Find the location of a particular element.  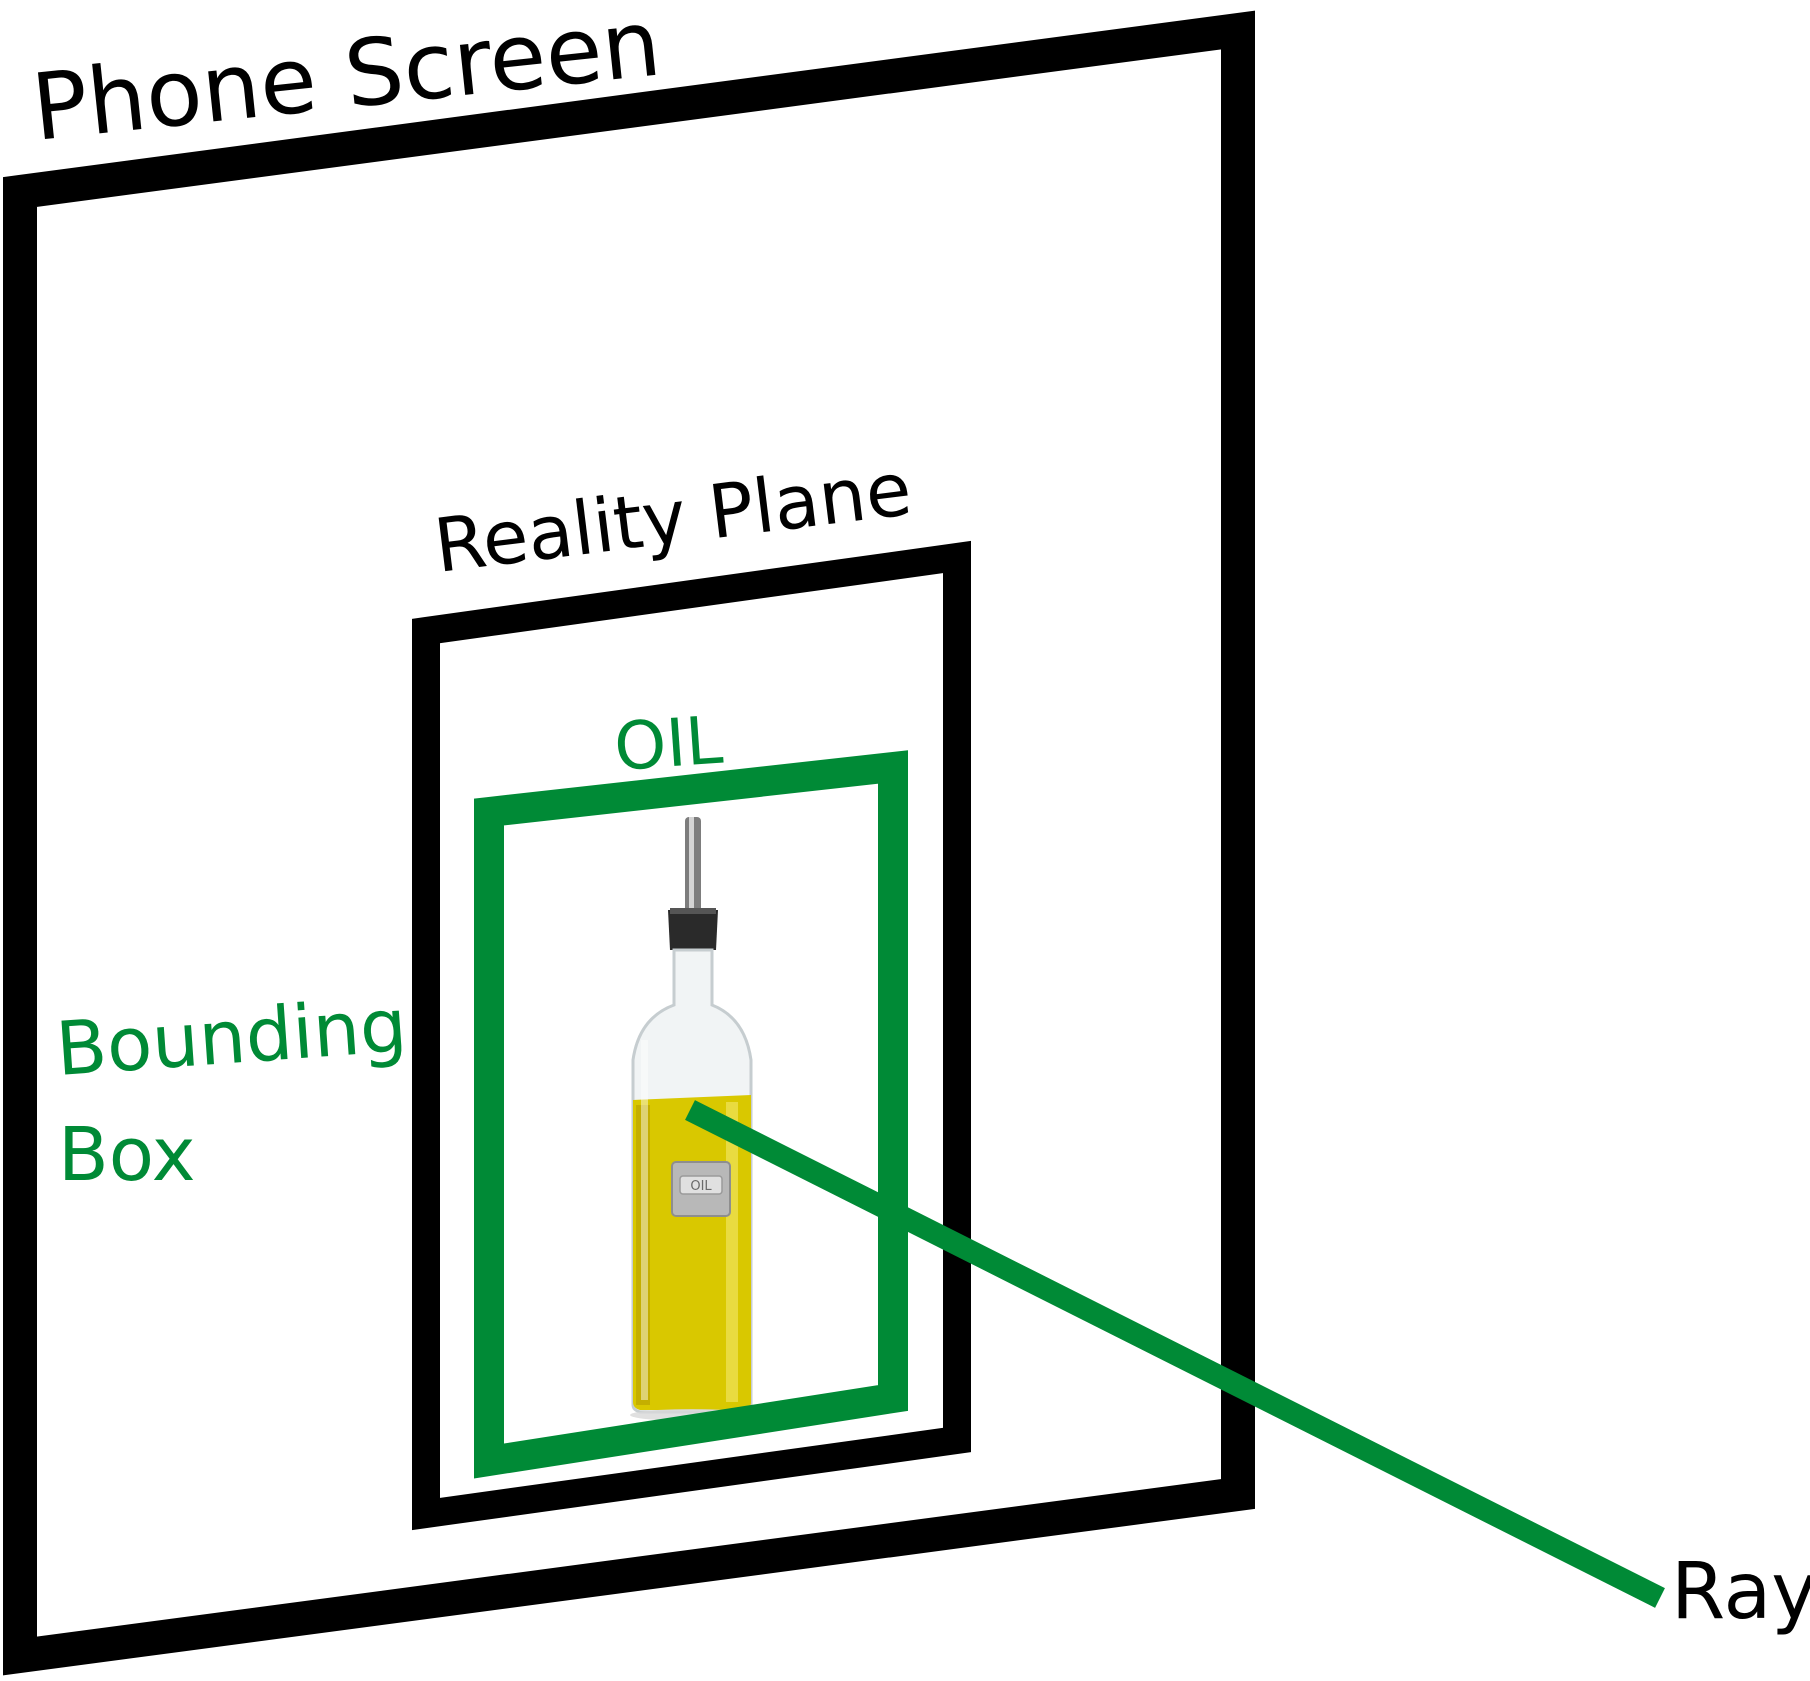

oil-bottle-icon: OIL is located at coordinates (692, 1119).